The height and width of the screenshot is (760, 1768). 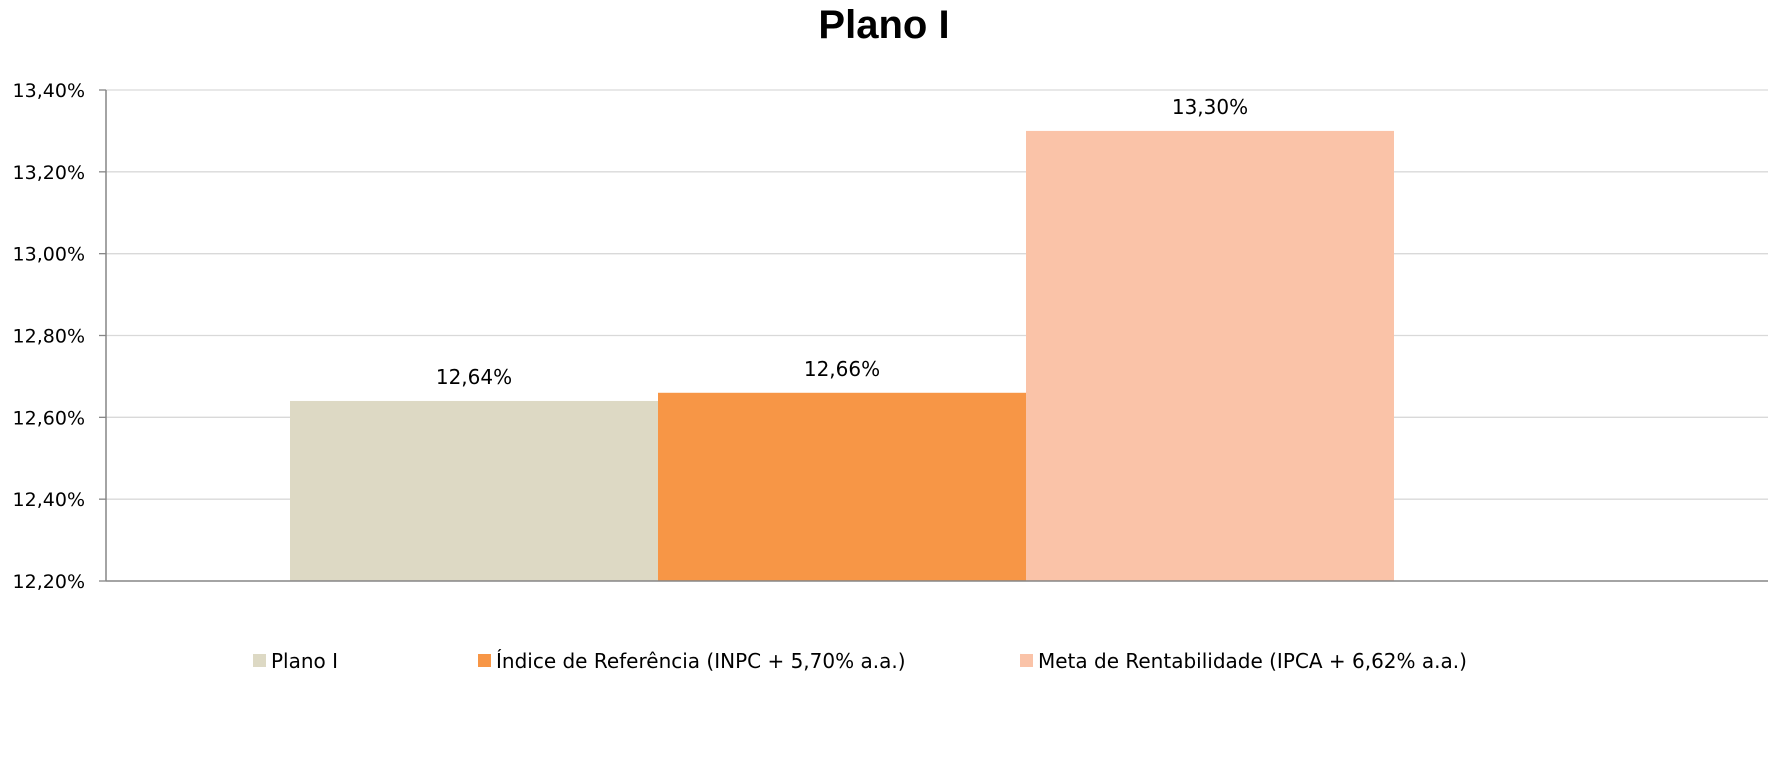 What do you see at coordinates (1210, 107) in the screenshot?
I see `data-label: 13,30%` at bounding box center [1210, 107].